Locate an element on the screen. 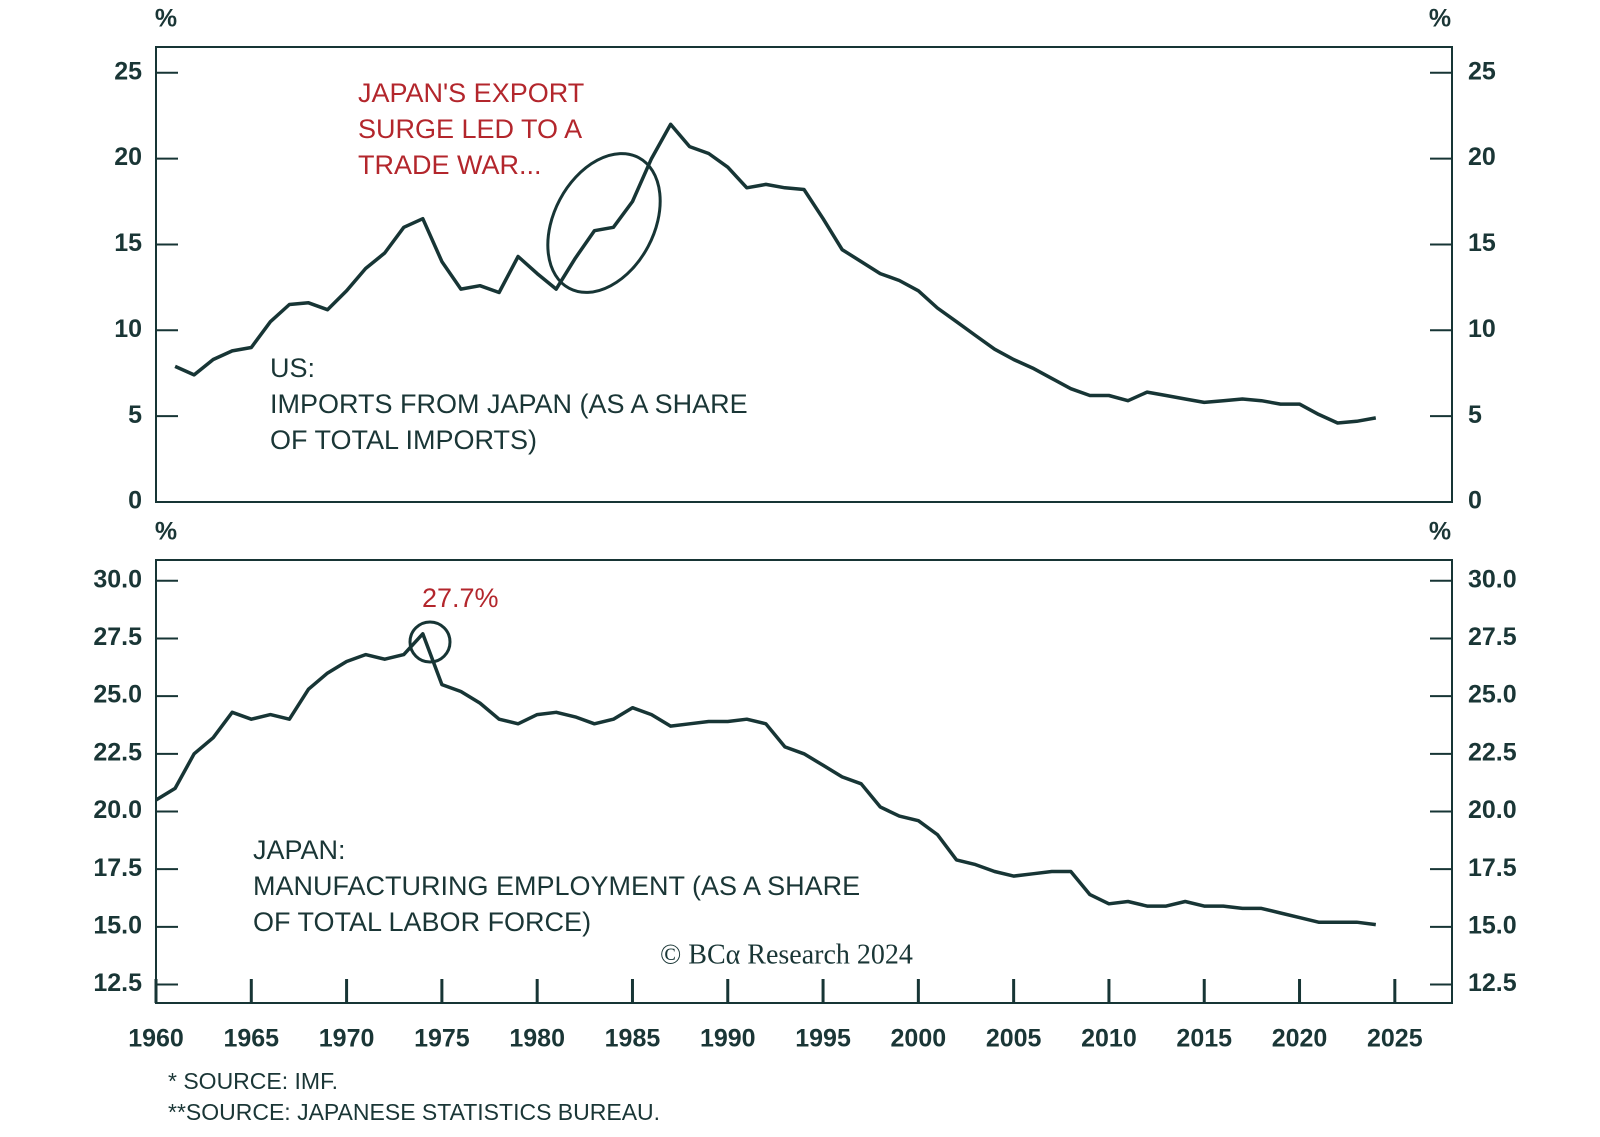  source-note: * SOURCE: IMF. is located at coordinates (253, 1081).